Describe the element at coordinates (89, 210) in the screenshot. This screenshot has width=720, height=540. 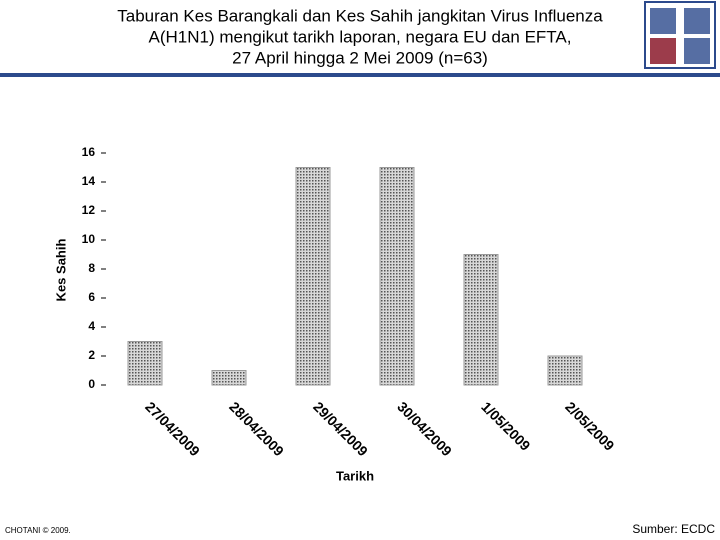
I see `y-tick-label: 12` at that location.